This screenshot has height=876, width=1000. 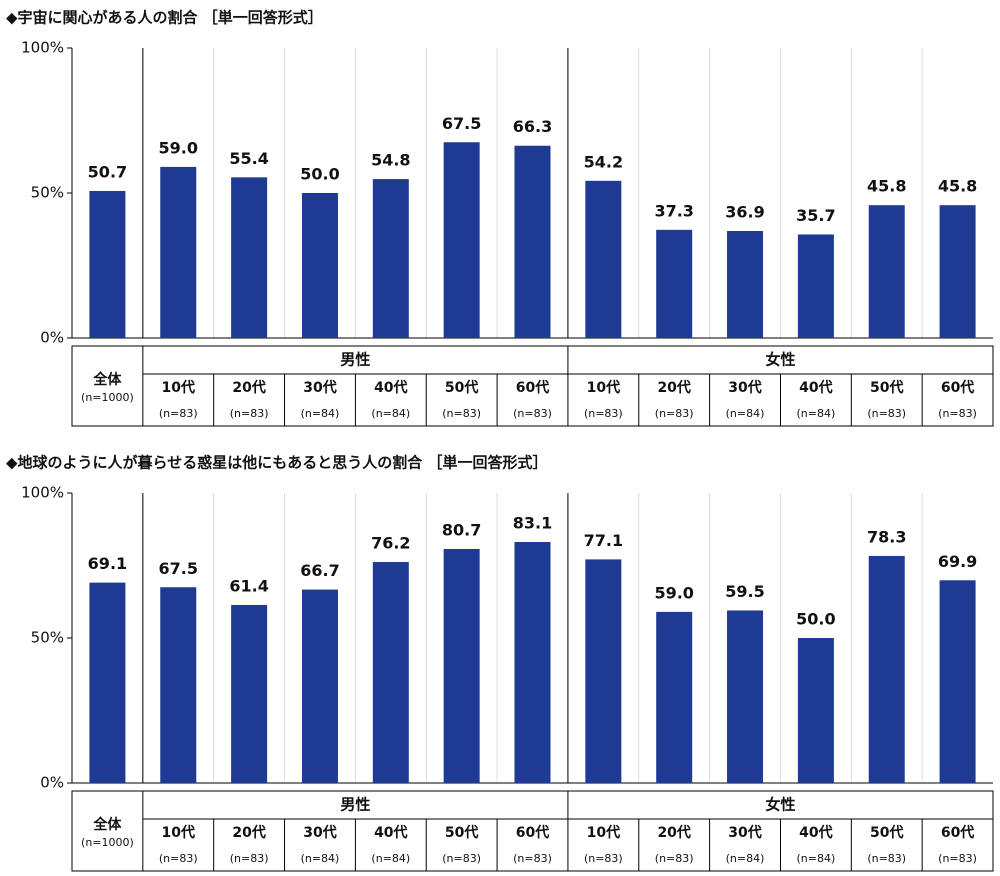 I want to click on value-label: 35.7, so click(x=815, y=215).